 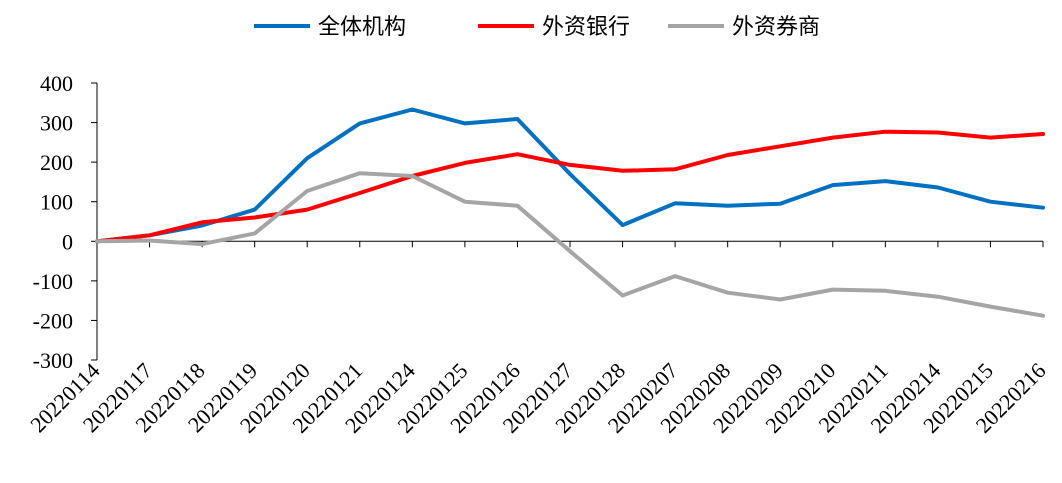 I want to click on y-tick-label: -300, so click(x=53, y=360).